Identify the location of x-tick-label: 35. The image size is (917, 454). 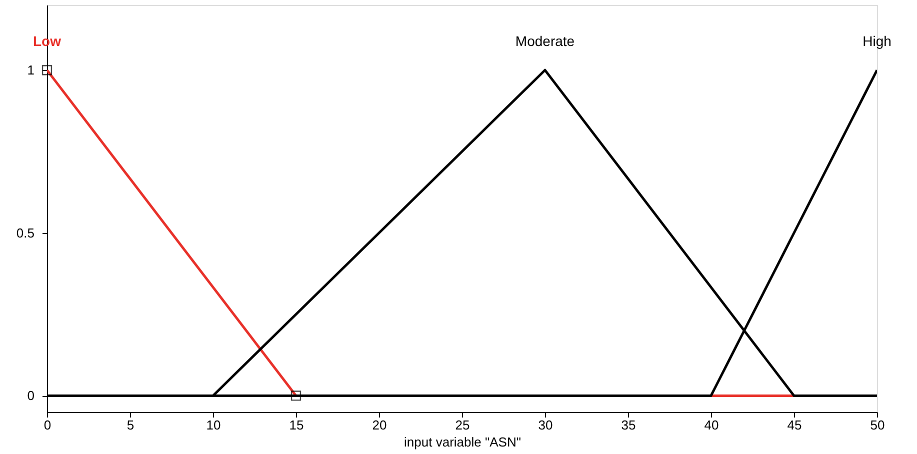
(628, 425).